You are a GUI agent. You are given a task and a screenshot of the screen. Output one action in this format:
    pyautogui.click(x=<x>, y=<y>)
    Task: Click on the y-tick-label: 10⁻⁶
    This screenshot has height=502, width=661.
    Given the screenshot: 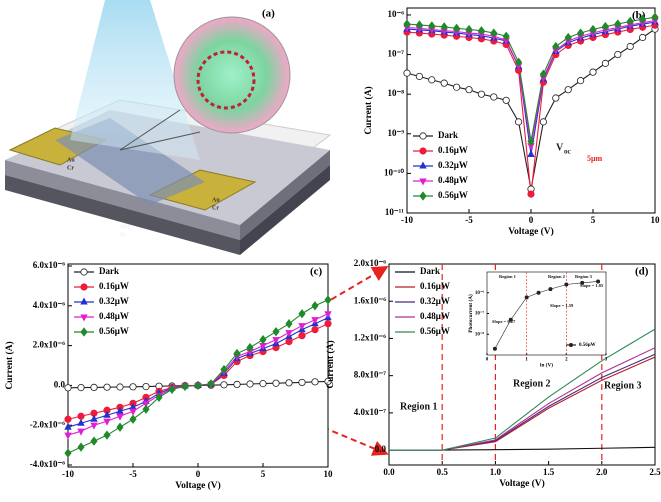 What is the action you would take?
    pyautogui.click(x=480, y=293)
    